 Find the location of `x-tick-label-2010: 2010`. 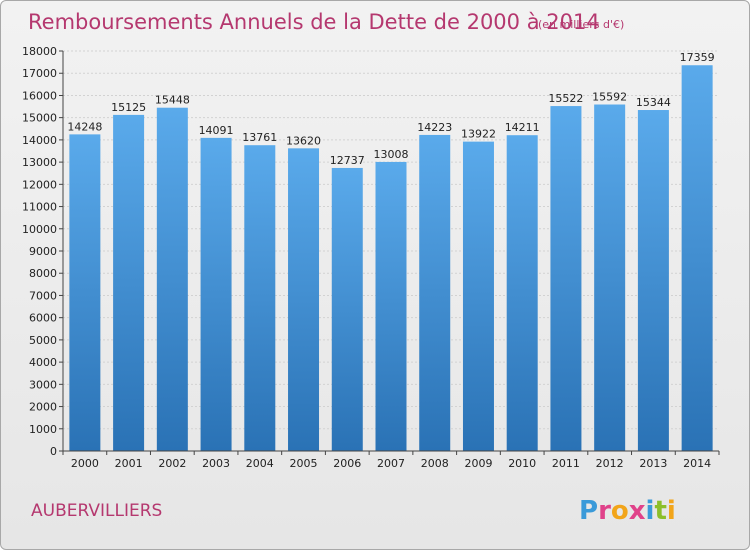

x-tick-label-2010: 2010 is located at coordinates (522, 463).